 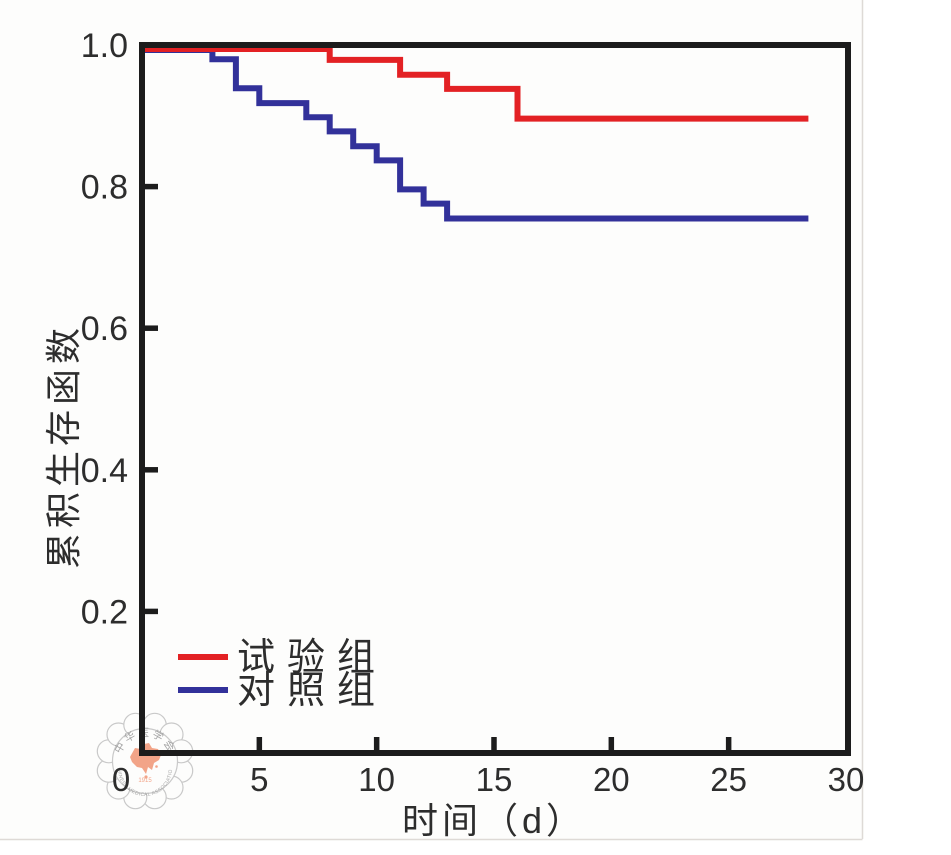 What do you see at coordinates (104, 188) in the screenshot?
I see `y-tick-label-0.8: 0.8` at bounding box center [104, 188].